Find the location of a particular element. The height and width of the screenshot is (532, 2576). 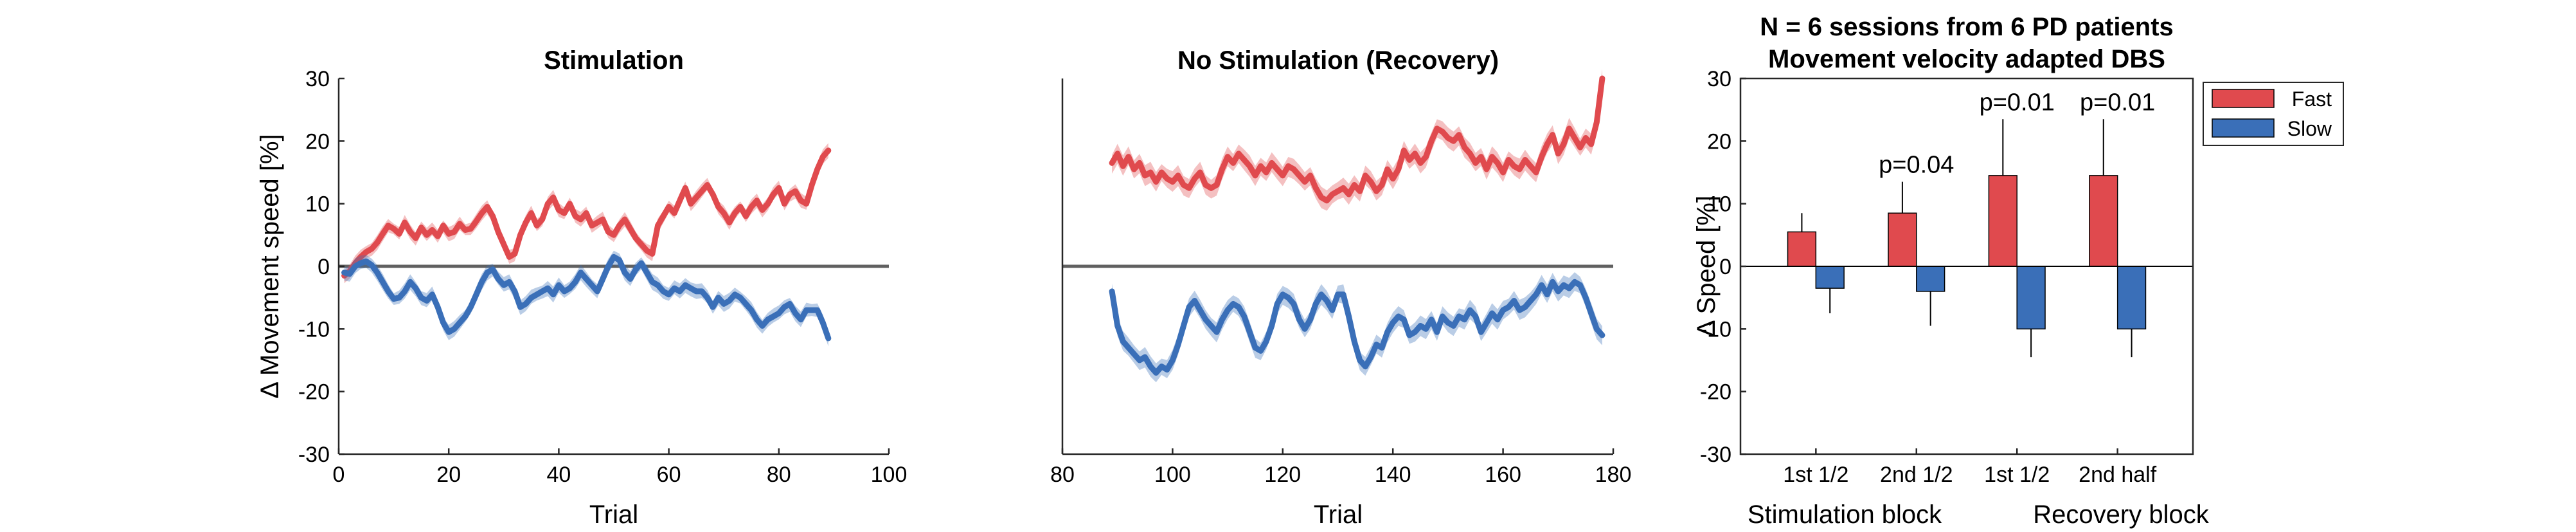

series-1-band is located at coordinates (1357, 327).